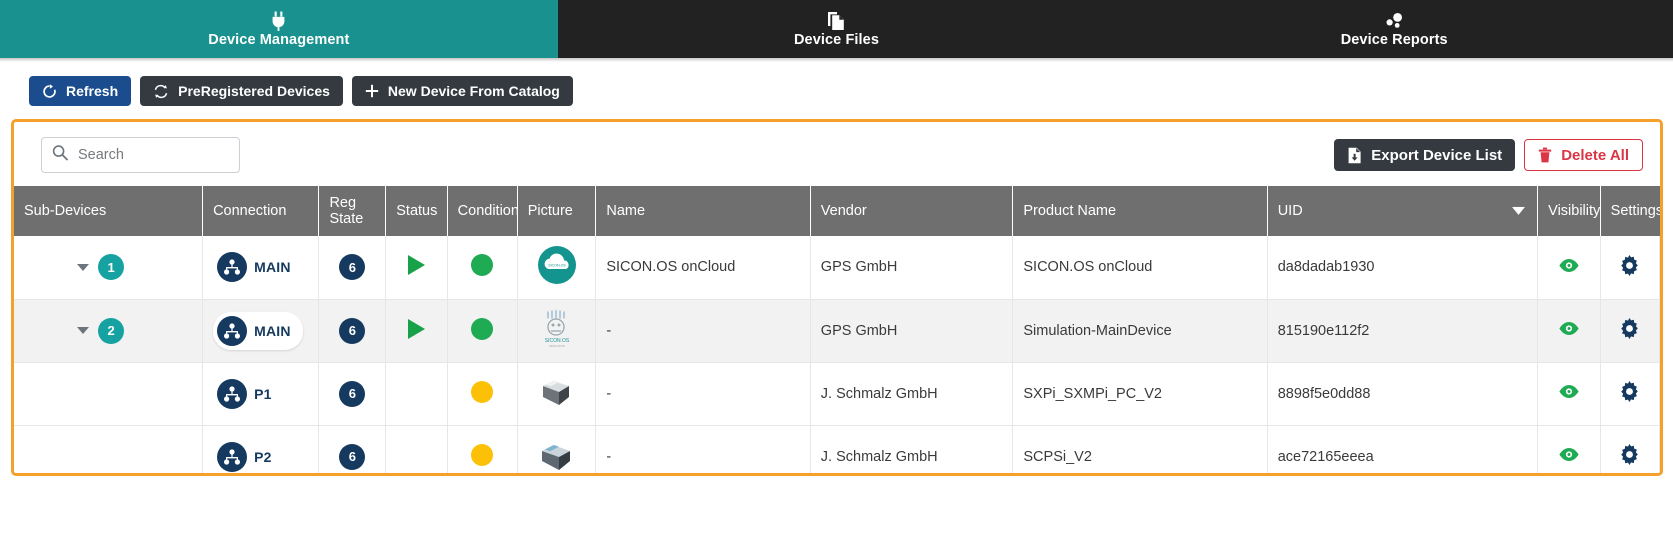 The image size is (1673, 535). Describe the element at coordinates (140, 155) in the screenshot. I see `search-input` at that location.